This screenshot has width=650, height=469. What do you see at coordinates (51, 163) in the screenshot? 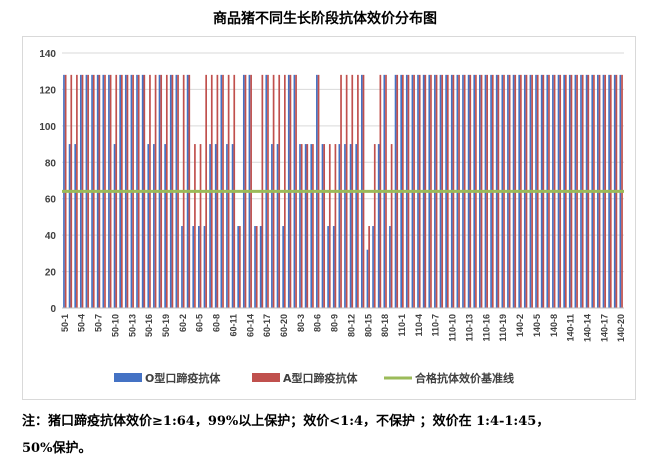
I see `y-tick-label: 80` at bounding box center [51, 163].